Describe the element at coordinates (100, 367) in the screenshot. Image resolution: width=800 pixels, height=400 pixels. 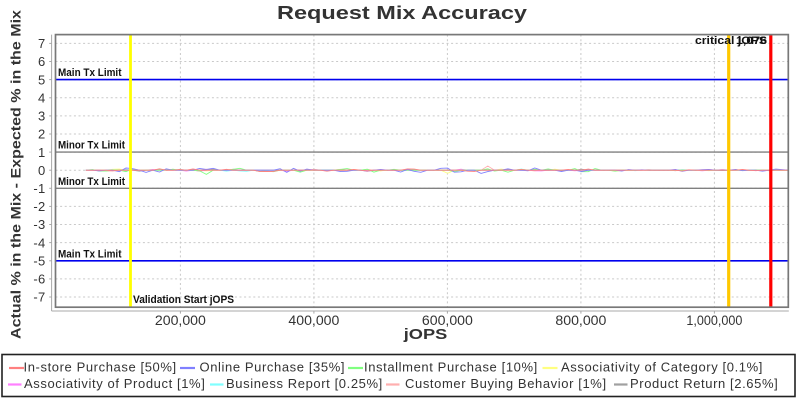
I see `svg-text: In-store Purchase [50%]` at that location.